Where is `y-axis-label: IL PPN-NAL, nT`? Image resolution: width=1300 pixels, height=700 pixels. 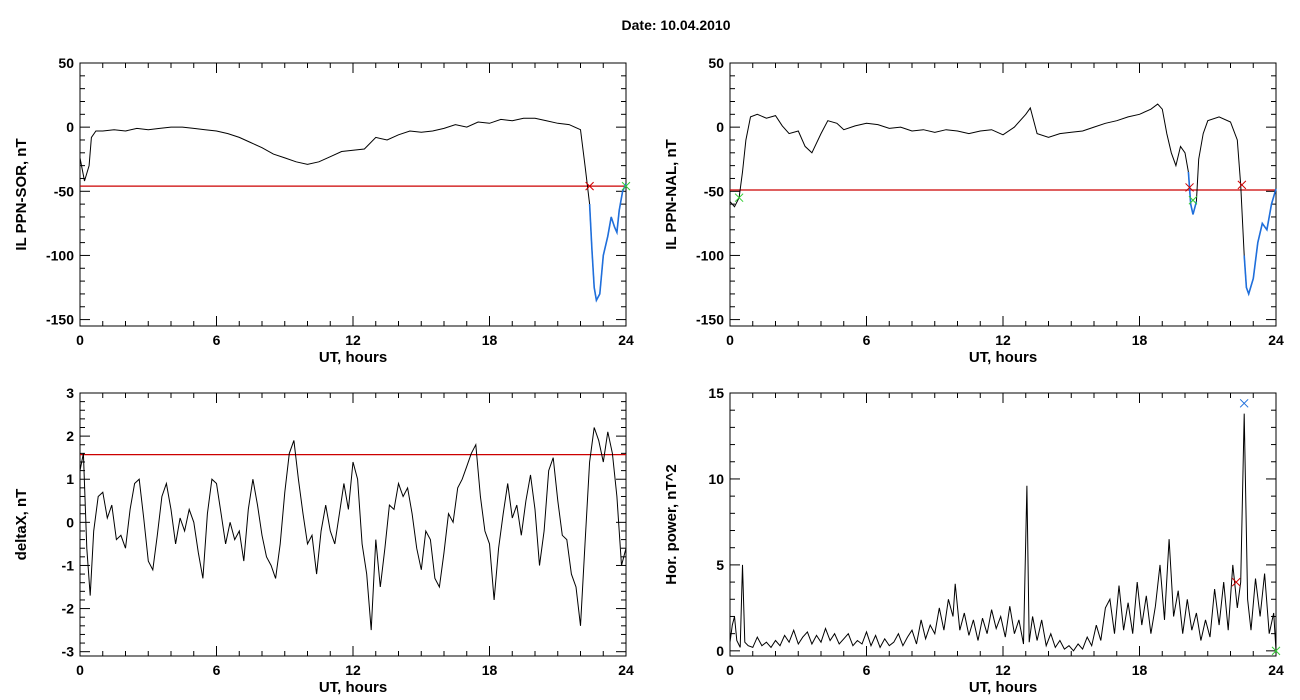
y-axis-label: IL PPN-NAL, nT is located at coordinates (671, 194).